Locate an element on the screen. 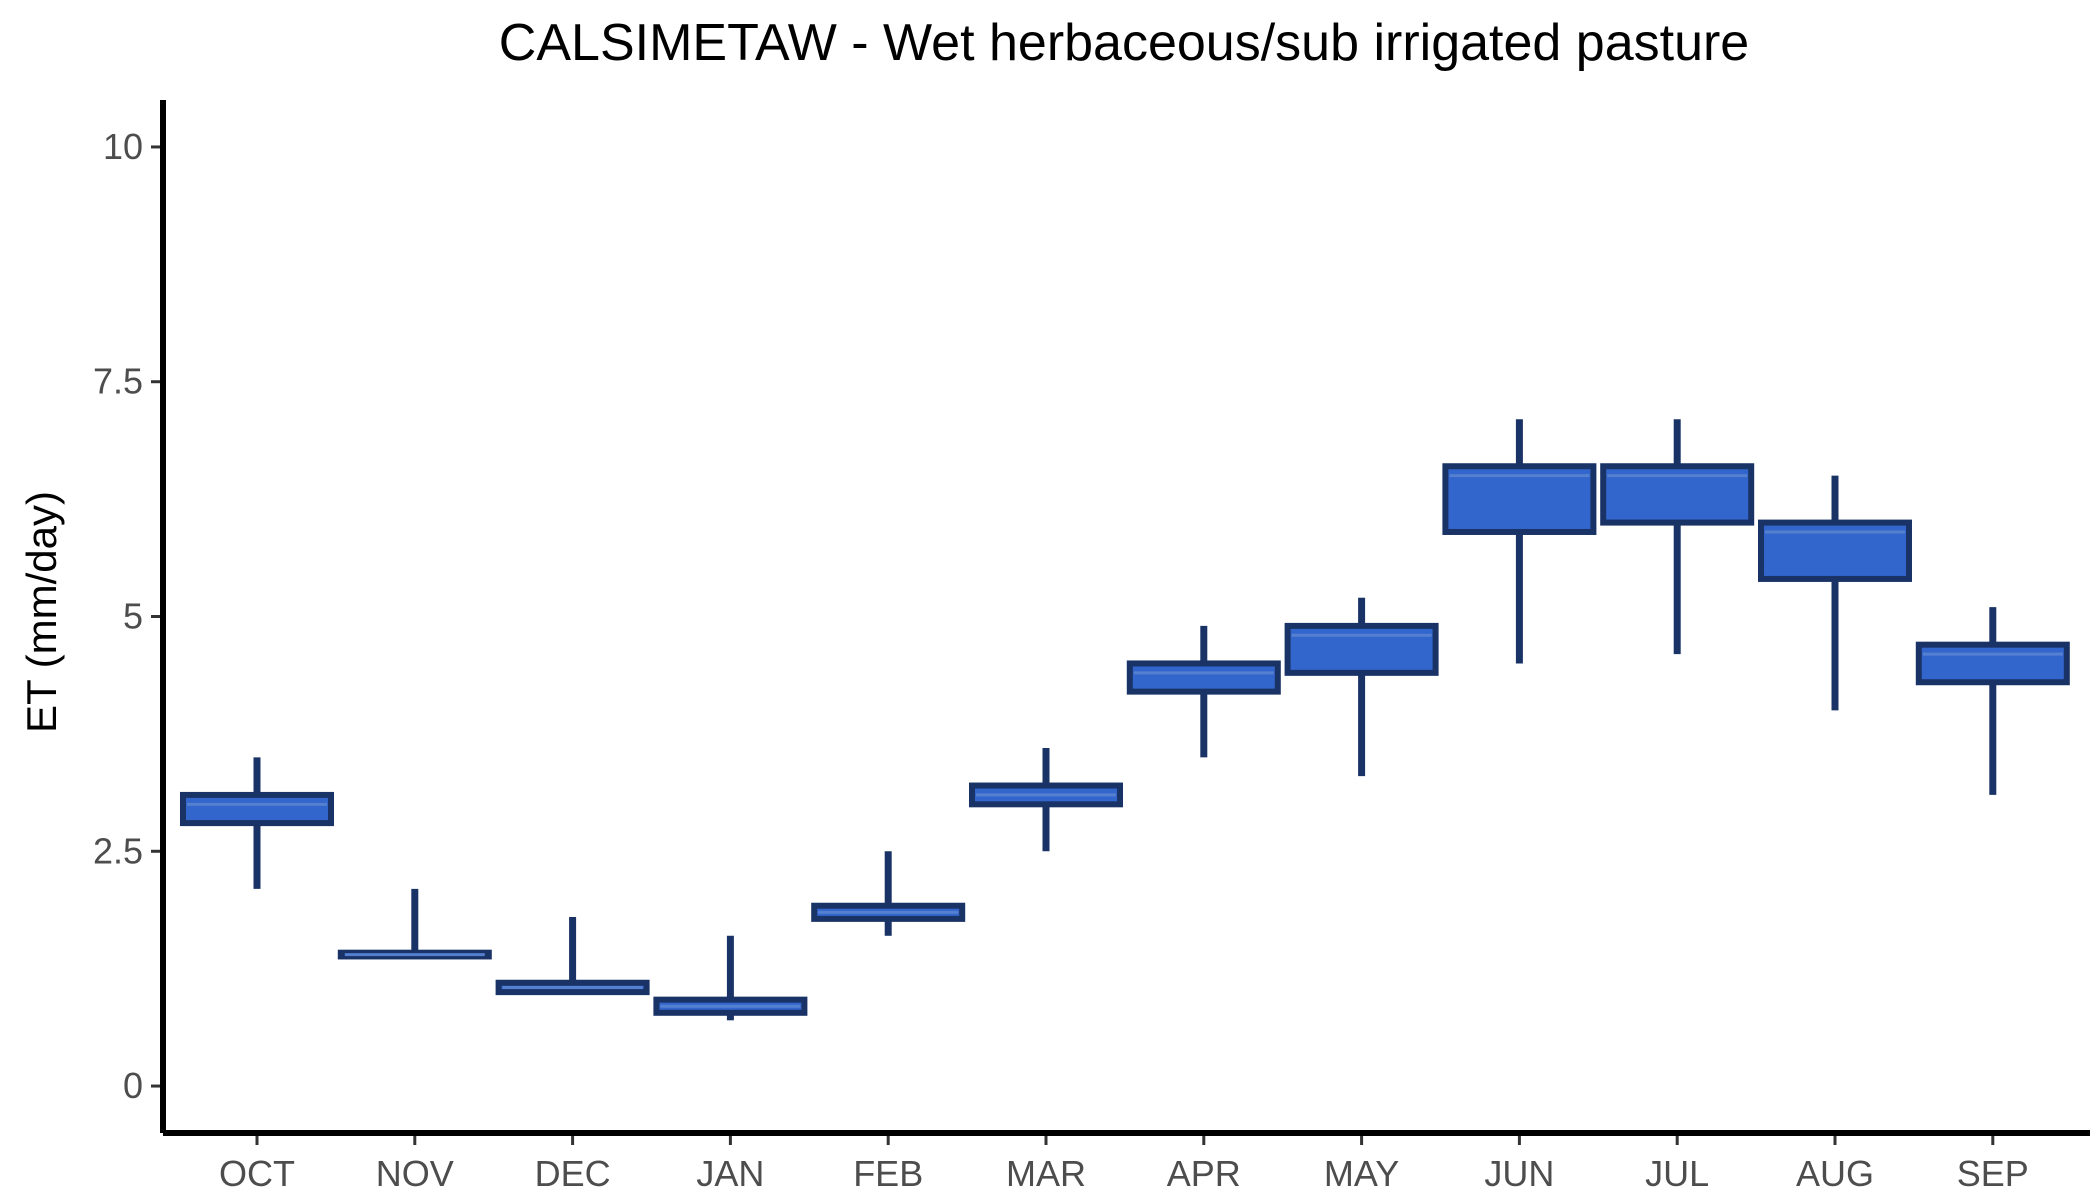 Image resolution: width=2100 pixels, height=1200 pixels. box-oct is located at coordinates (257, 823).